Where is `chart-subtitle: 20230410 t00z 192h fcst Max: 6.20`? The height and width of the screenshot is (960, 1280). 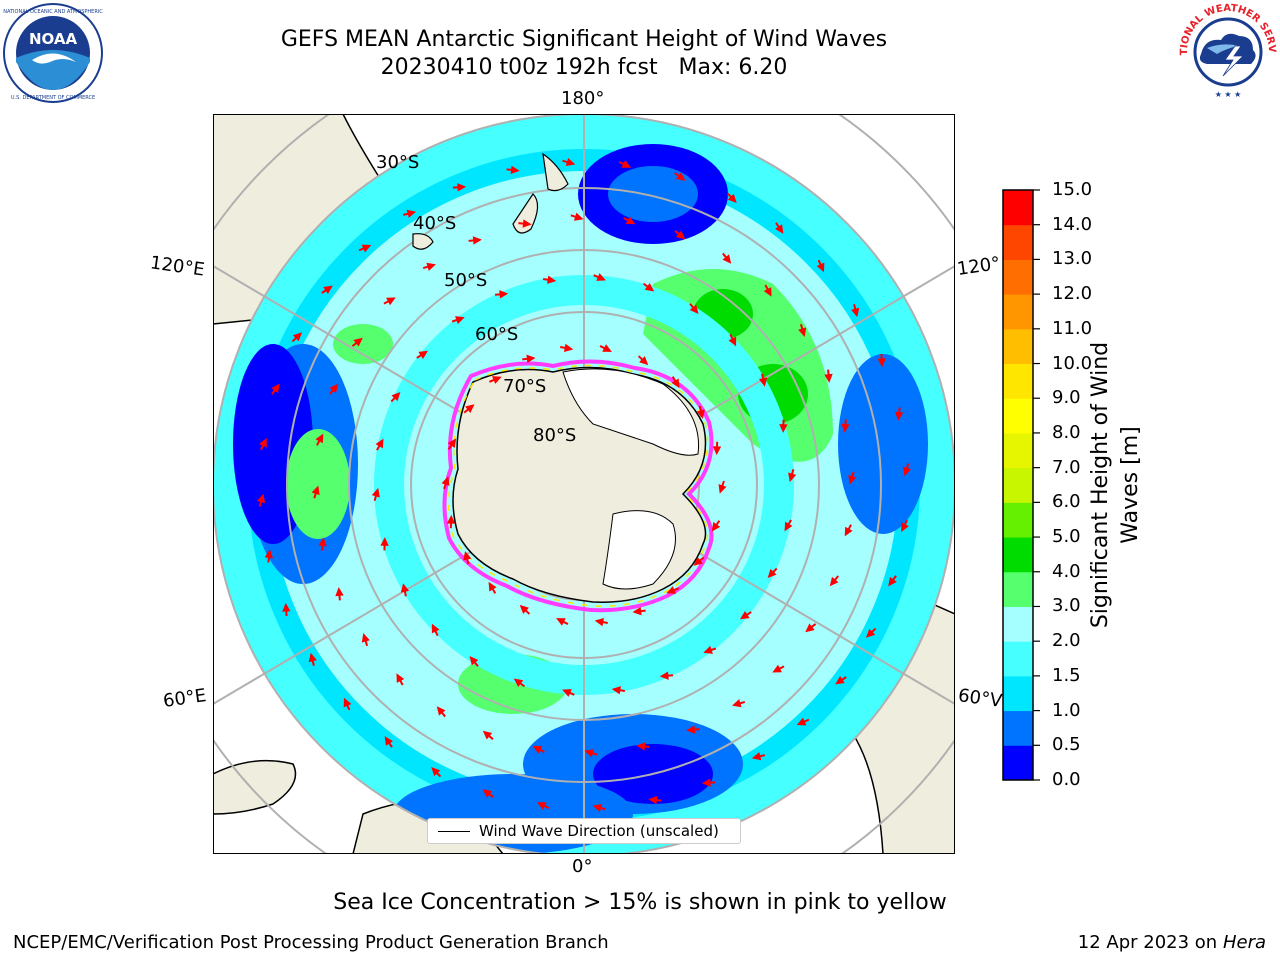 chart-subtitle: 20230410 t00z 192h fcst Max: 6.20 is located at coordinates (584, 67).